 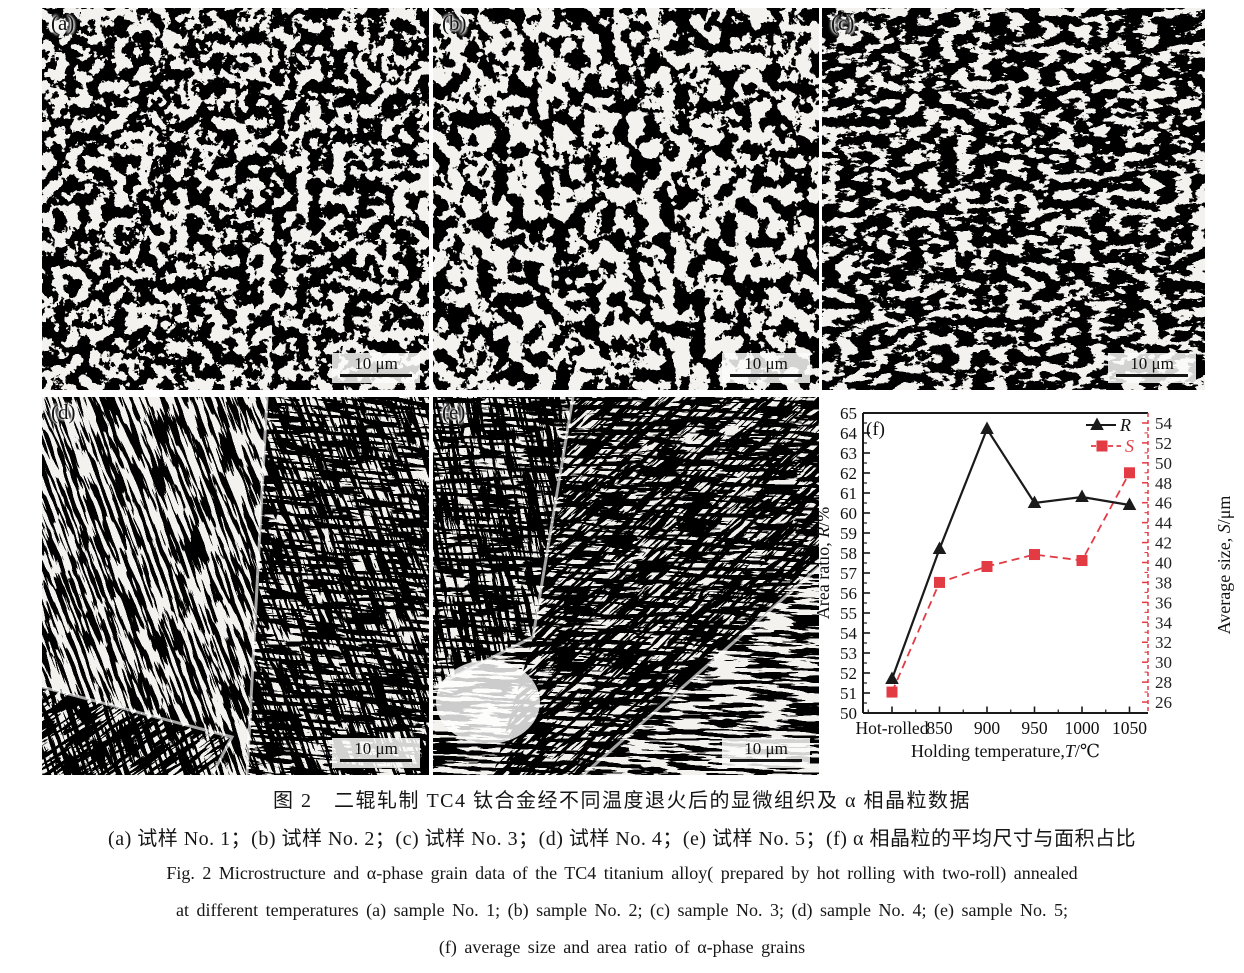 What do you see at coordinates (1163, 662) in the screenshot?
I see `svg-text: 30` at bounding box center [1163, 662].